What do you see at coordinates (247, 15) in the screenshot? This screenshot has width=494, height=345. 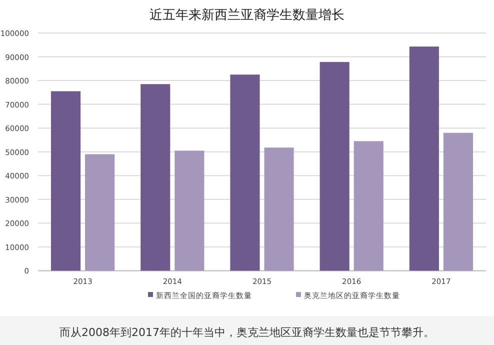 I see `chart-title: 近五年来新西兰亚裔学生数量增长` at bounding box center [247, 15].